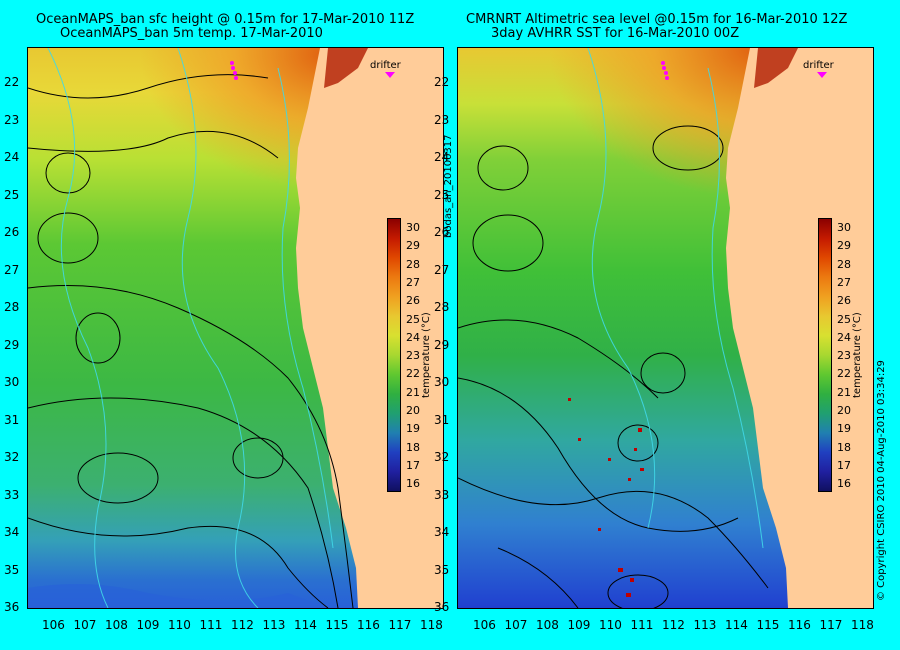 The image size is (900, 650). Describe the element at coordinates (413, 227) in the screenshot. I see `left-colorbar-tick: 30` at that location.